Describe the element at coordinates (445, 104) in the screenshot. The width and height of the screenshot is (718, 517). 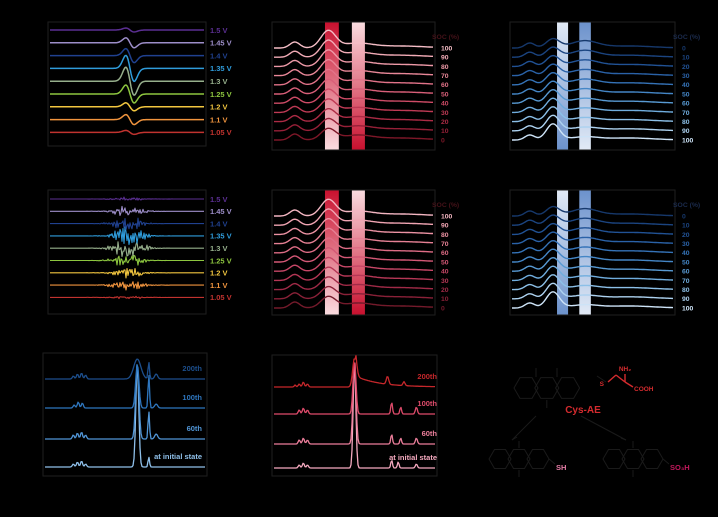
I see `soc-label: 40` at that location.